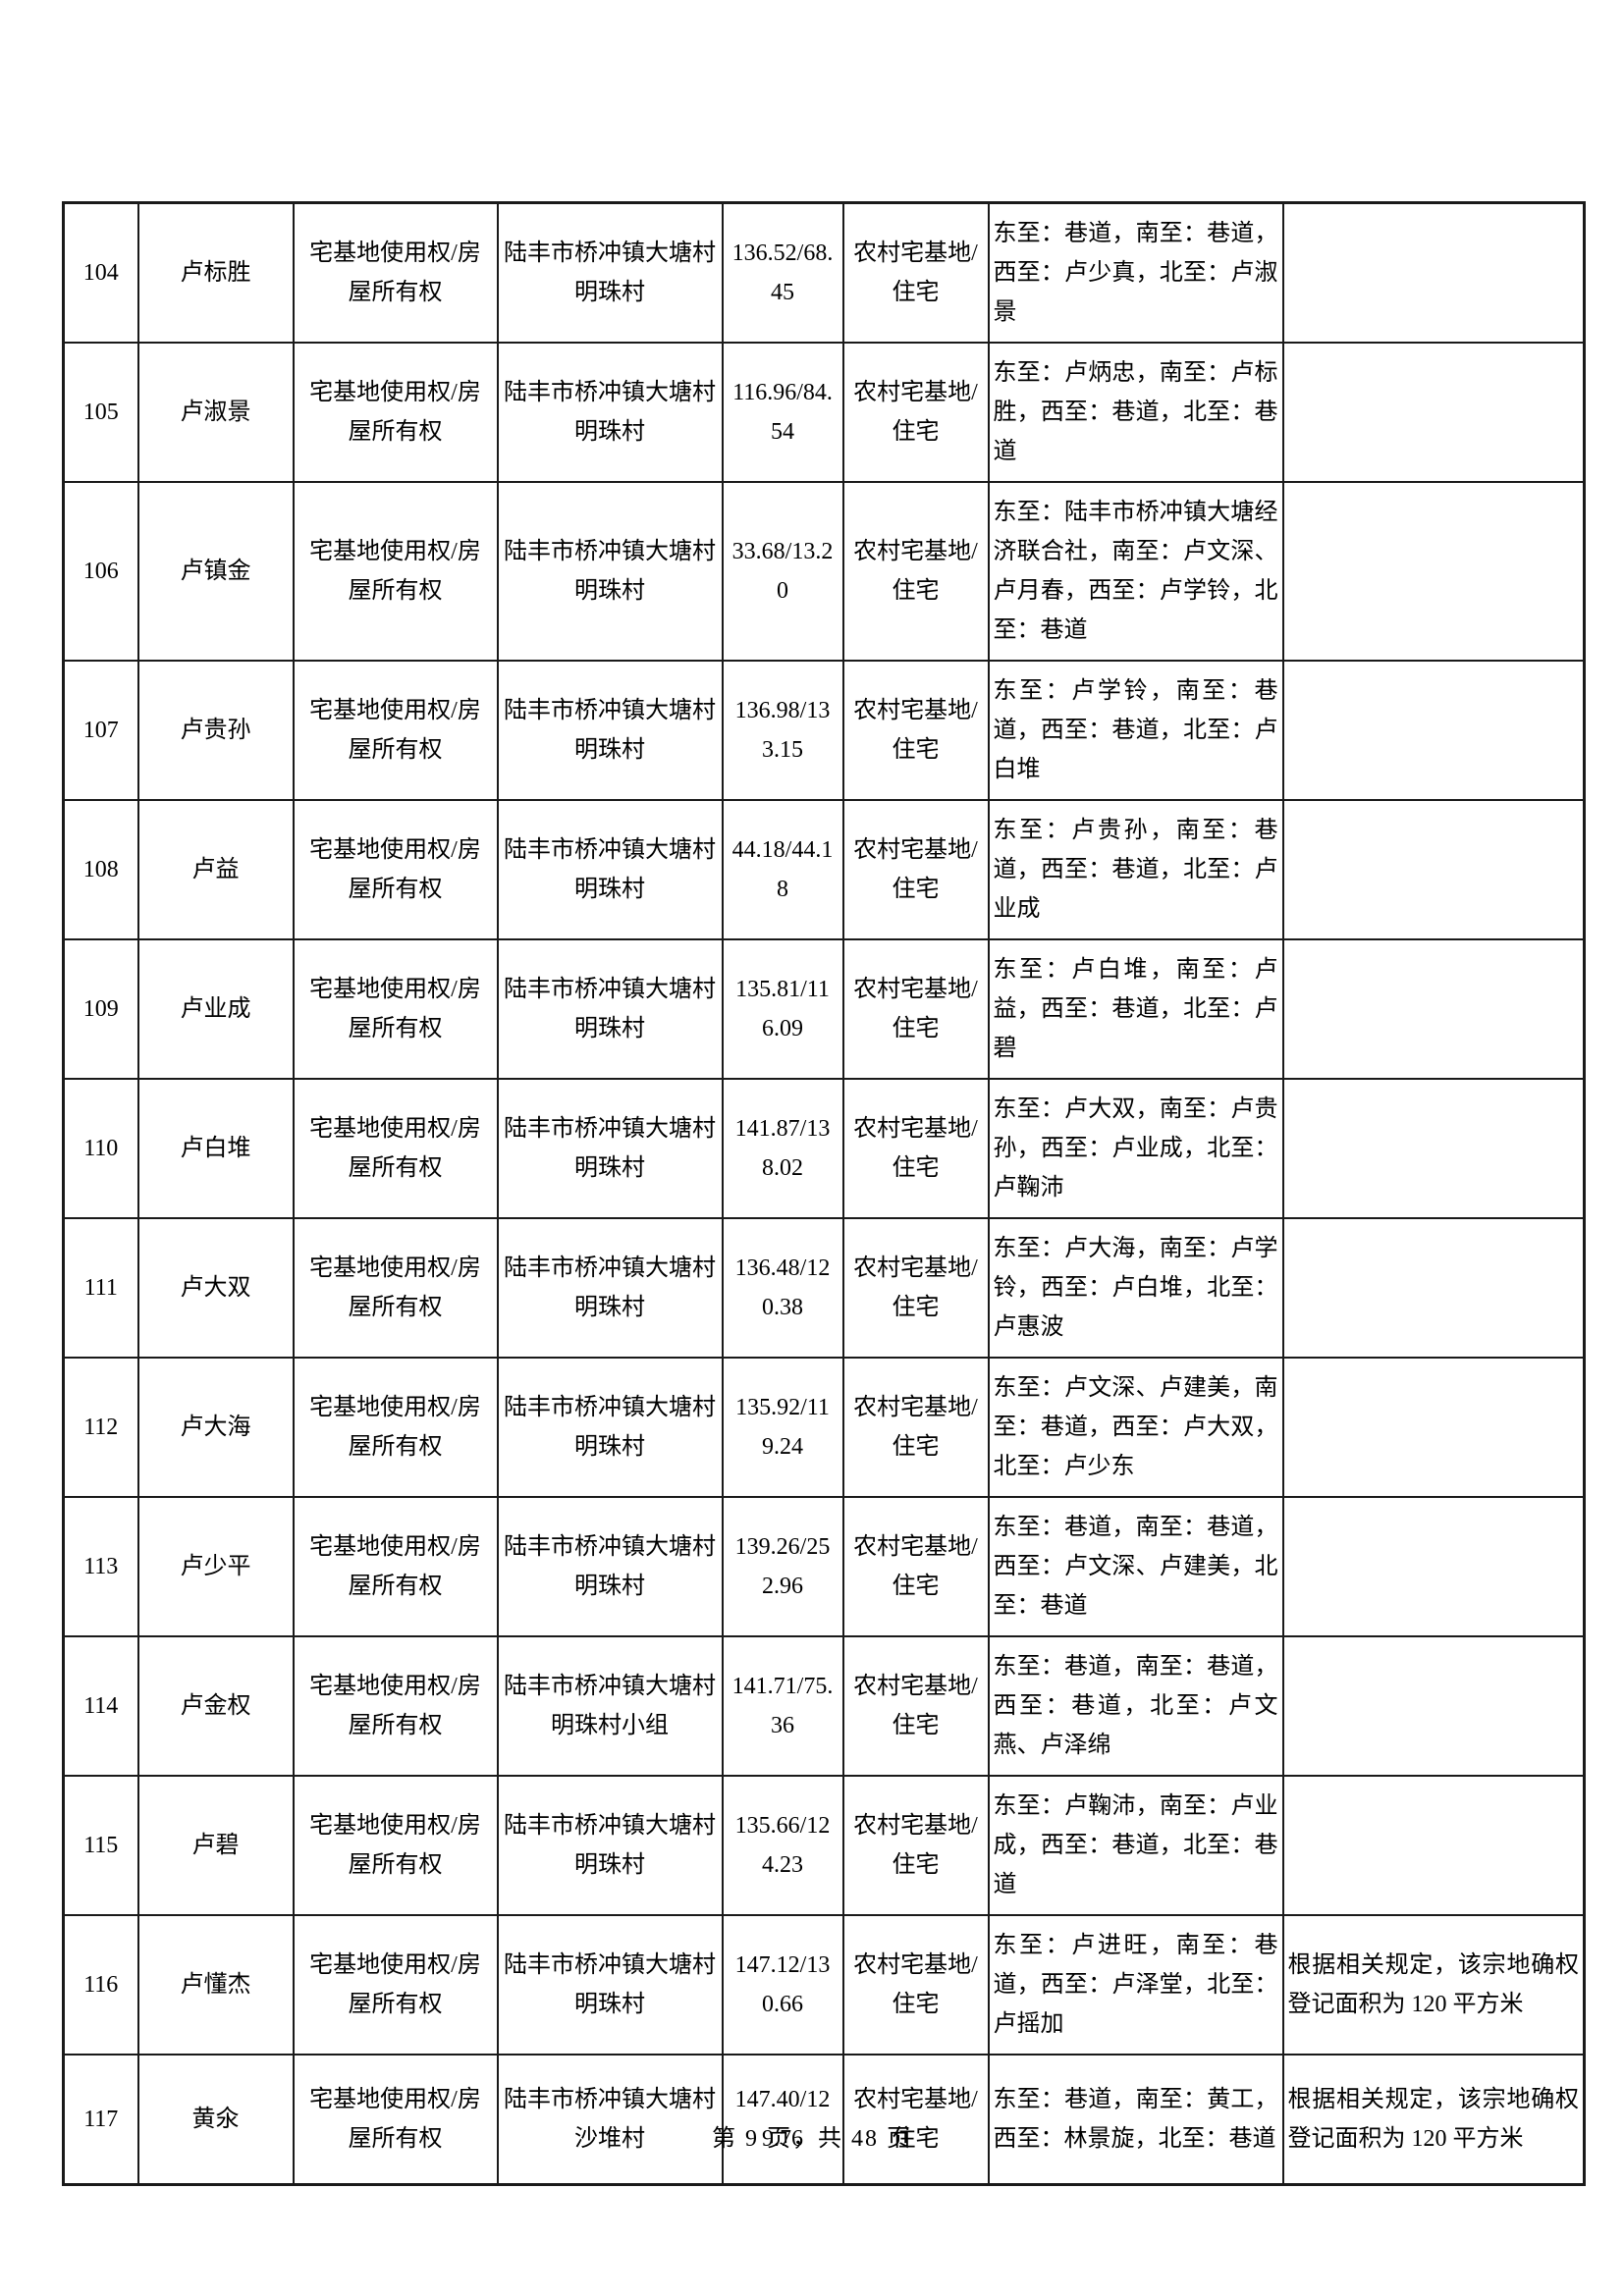 Image resolution: width=1624 pixels, height=2296 pixels. Describe the element at coordinates (100, 731) in the screenshot. I see `cell-row-number: 107` at that location.